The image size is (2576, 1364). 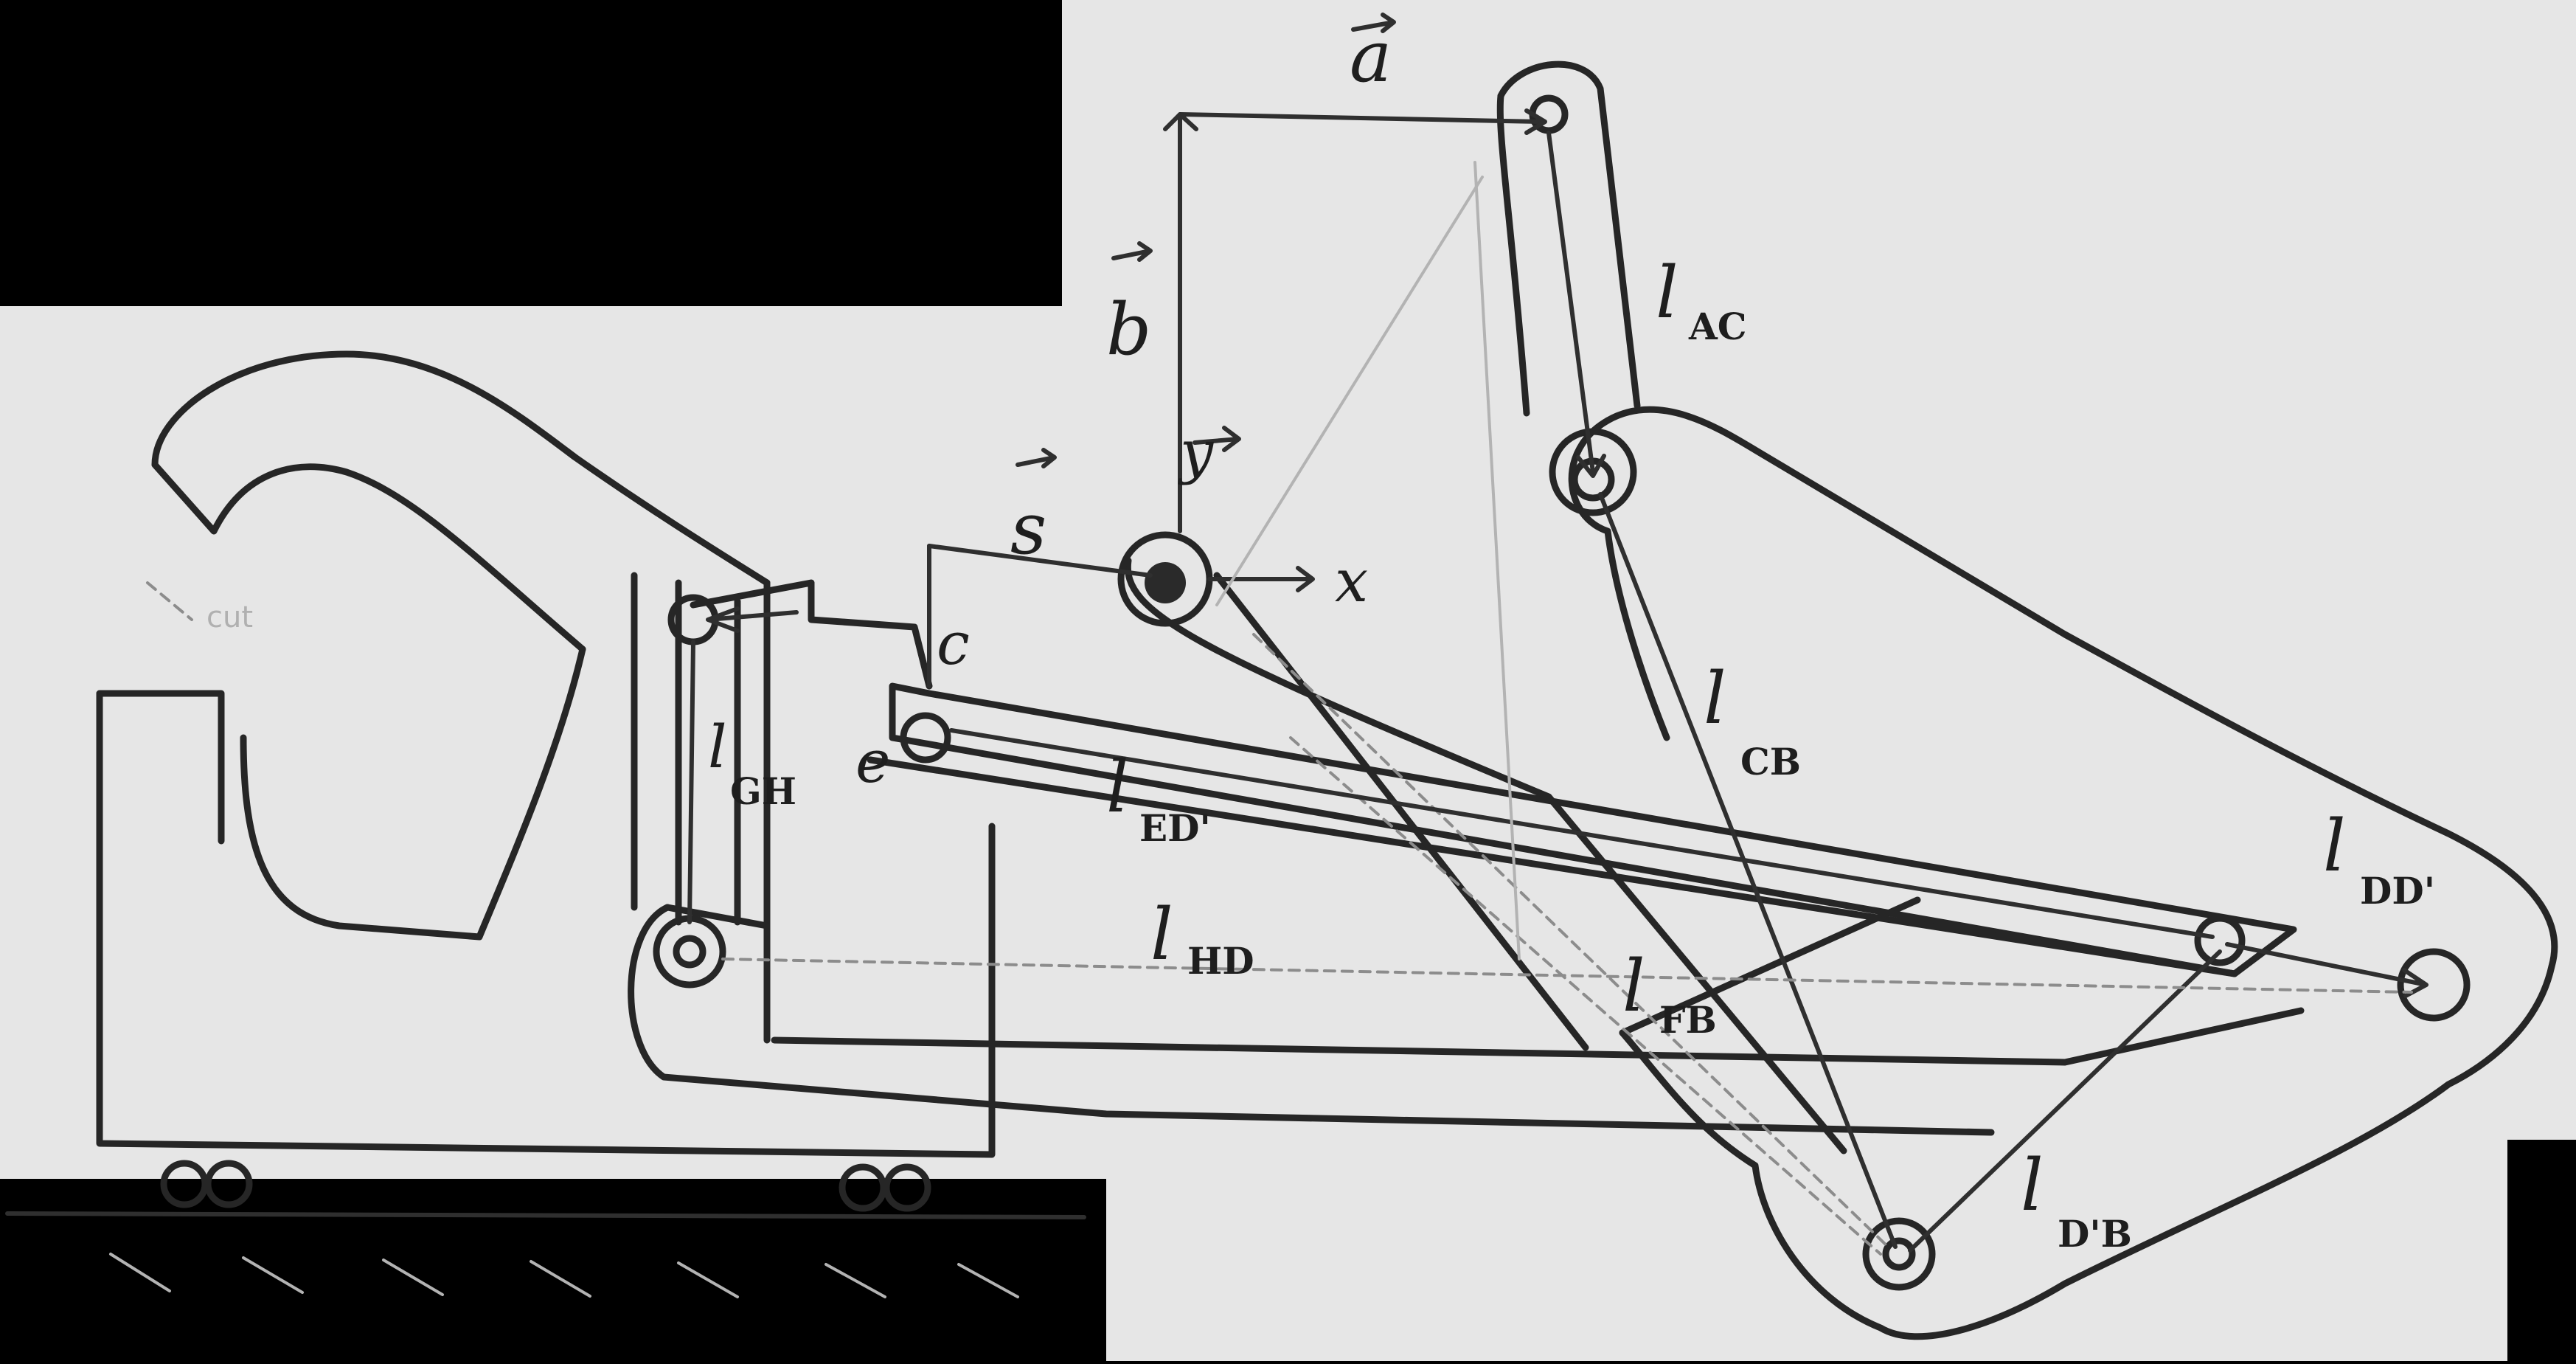 What do you see at coordinates (546, 951) in the screenshot?
I see `chassis` at bounding box center [546, 951].